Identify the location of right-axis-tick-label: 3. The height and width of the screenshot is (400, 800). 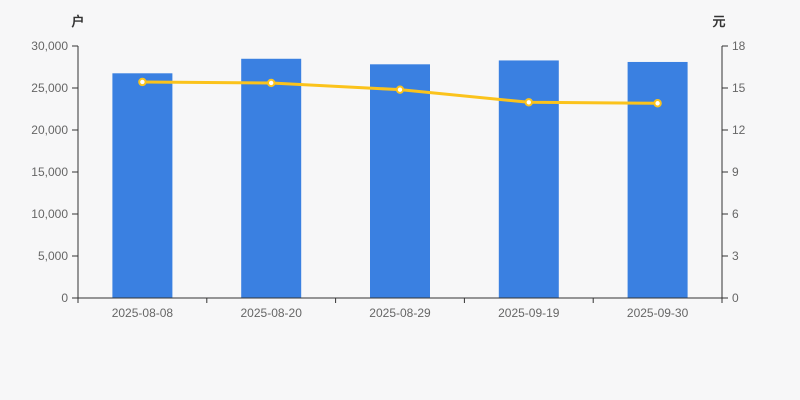
(735, 256).